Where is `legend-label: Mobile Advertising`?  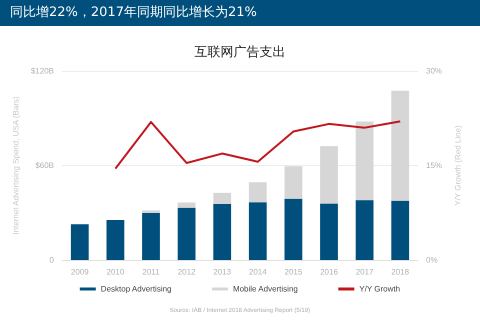 legend-label: Mobile Advertising is located at coordinates (265, 289).